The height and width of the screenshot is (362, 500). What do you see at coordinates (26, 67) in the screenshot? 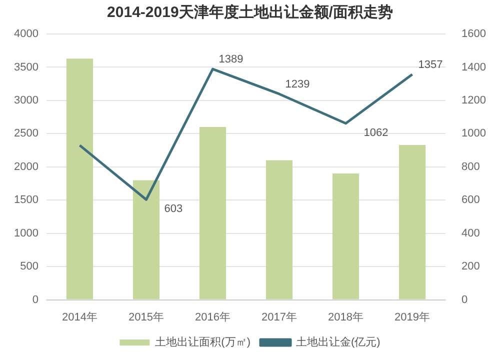
I see `y-tick-label: 3500` at bounding box center [26, 67].